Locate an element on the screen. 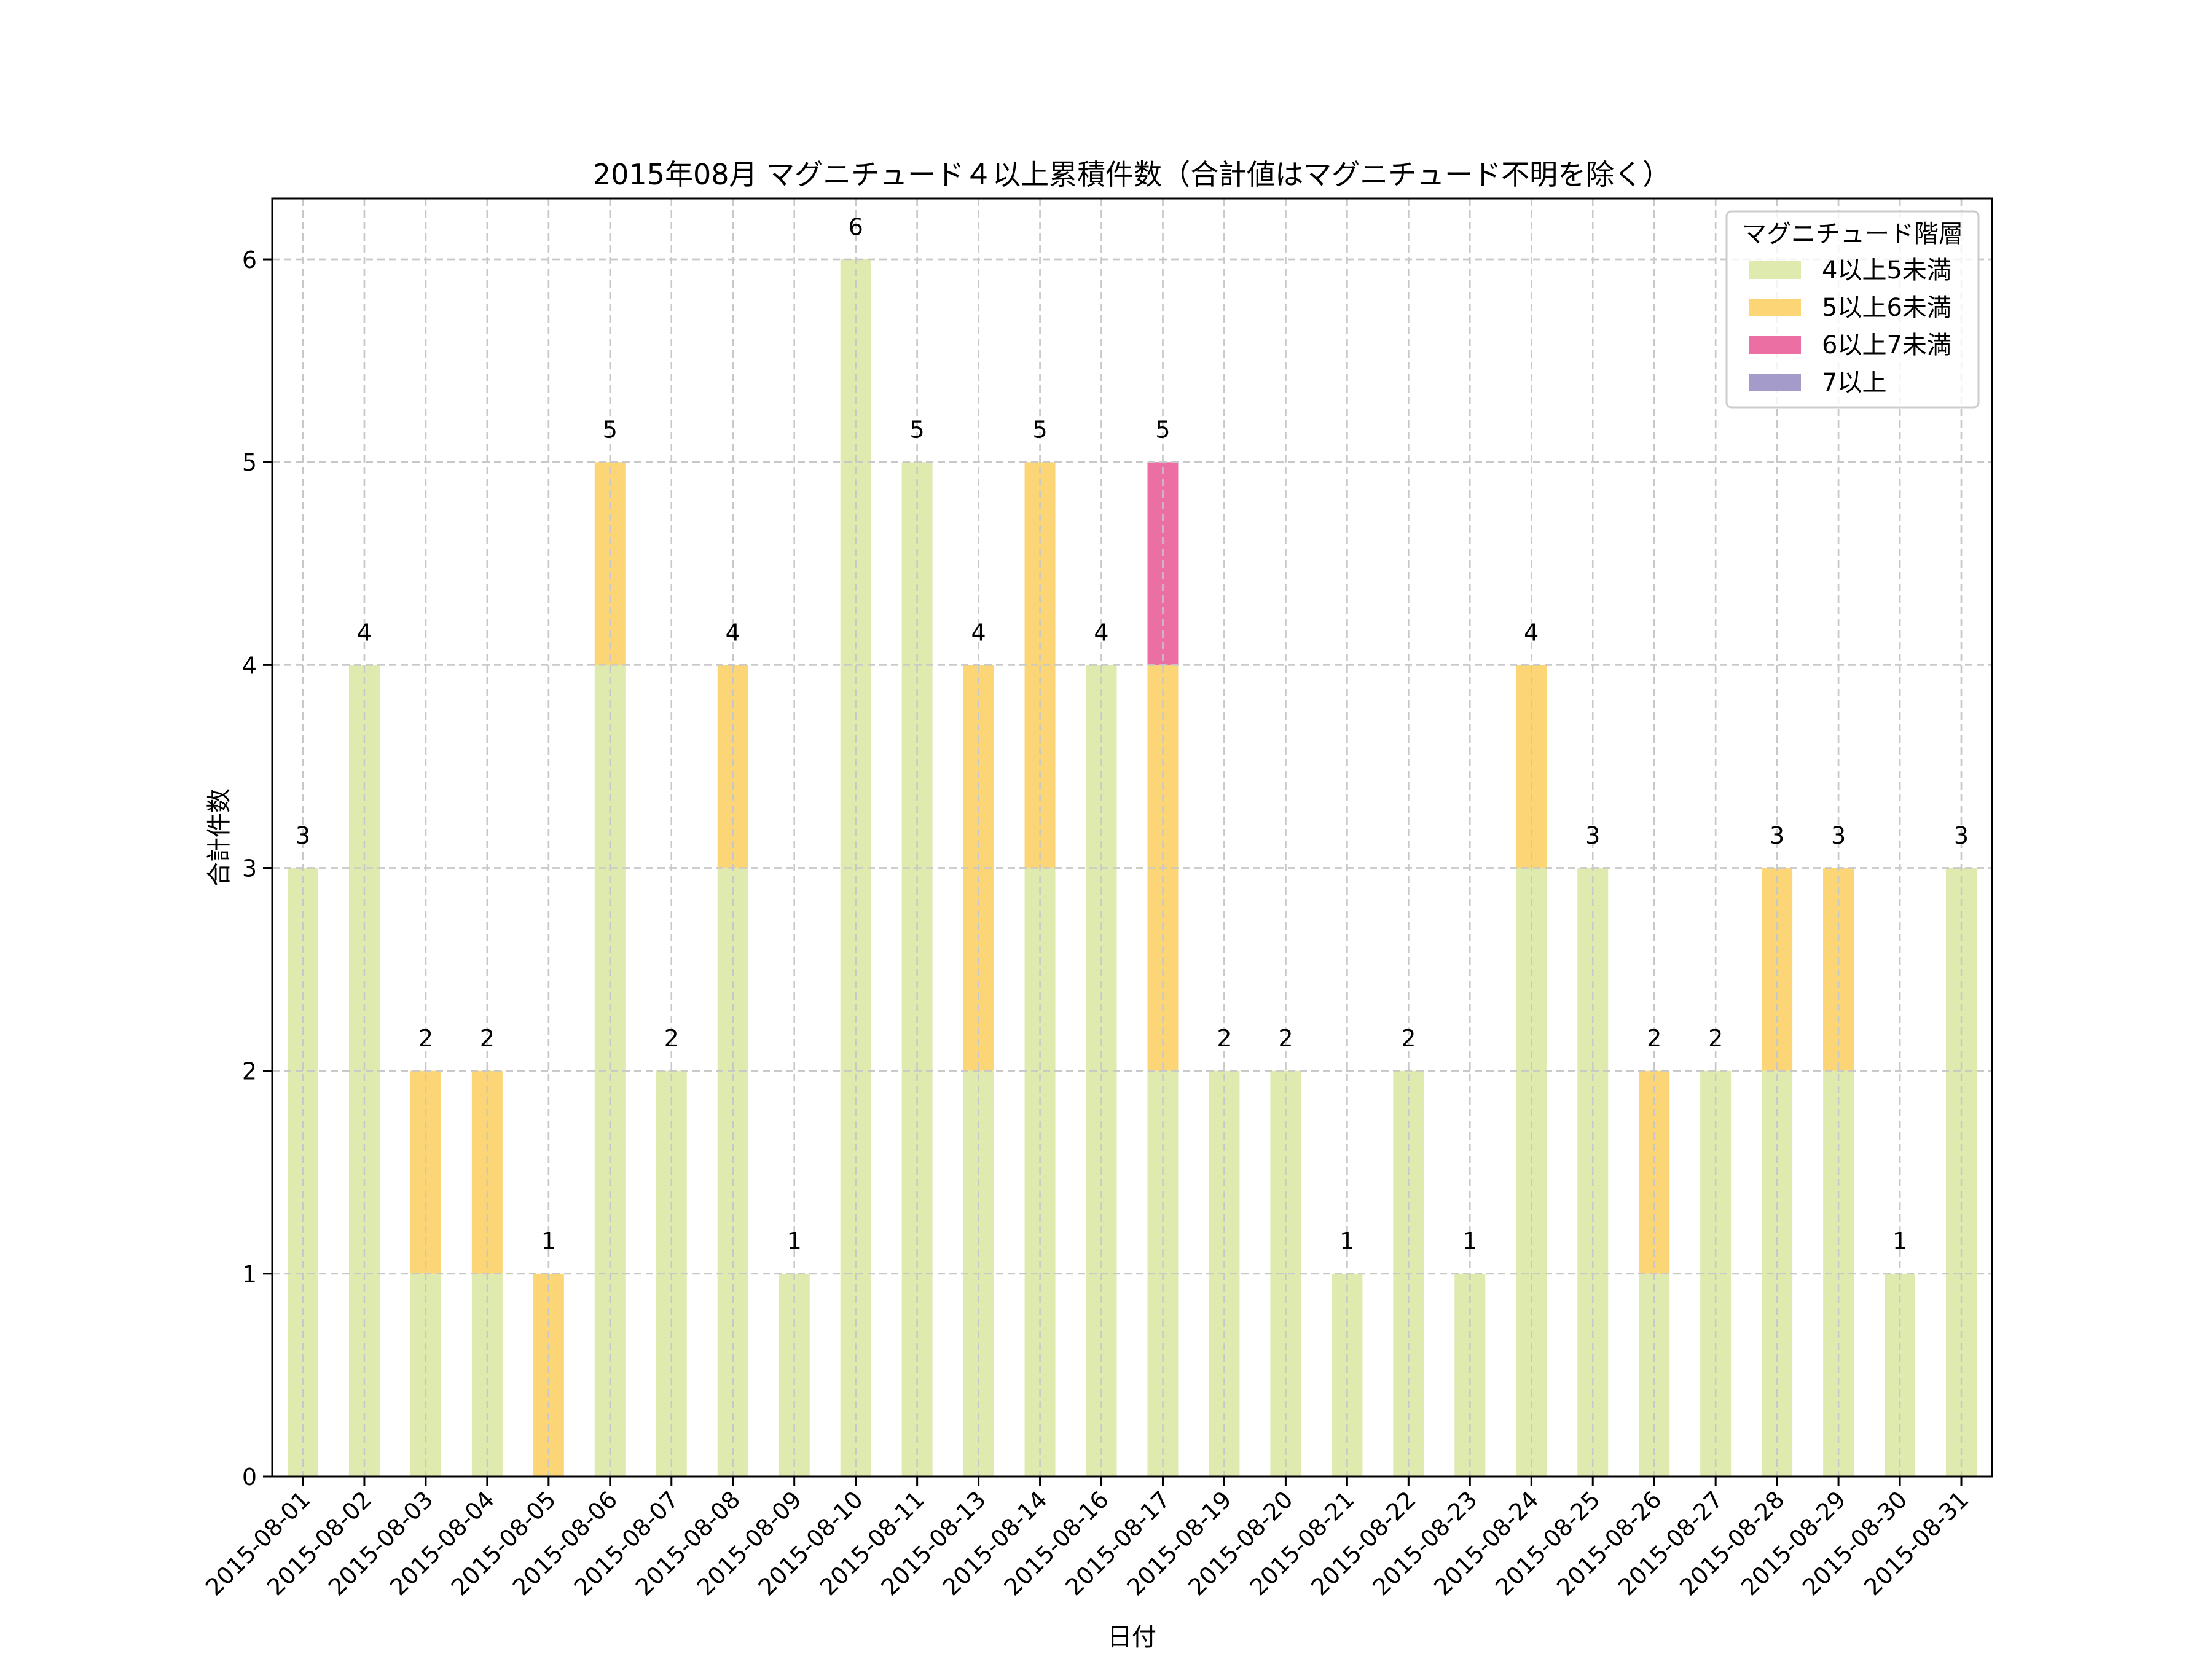  legend-label: 6以上7未満 is located at coordinates (1886, 345).